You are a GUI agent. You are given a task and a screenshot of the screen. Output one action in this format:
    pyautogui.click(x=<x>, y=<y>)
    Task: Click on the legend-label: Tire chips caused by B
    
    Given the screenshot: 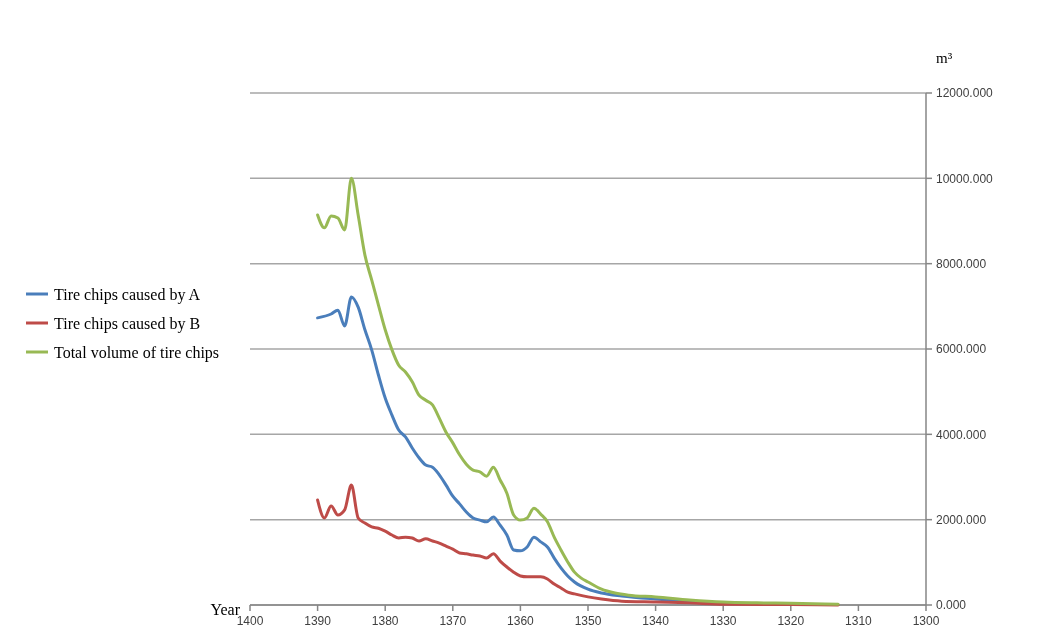 What is the action you would take?
    pyautogui.click(x=127, y=323)
    